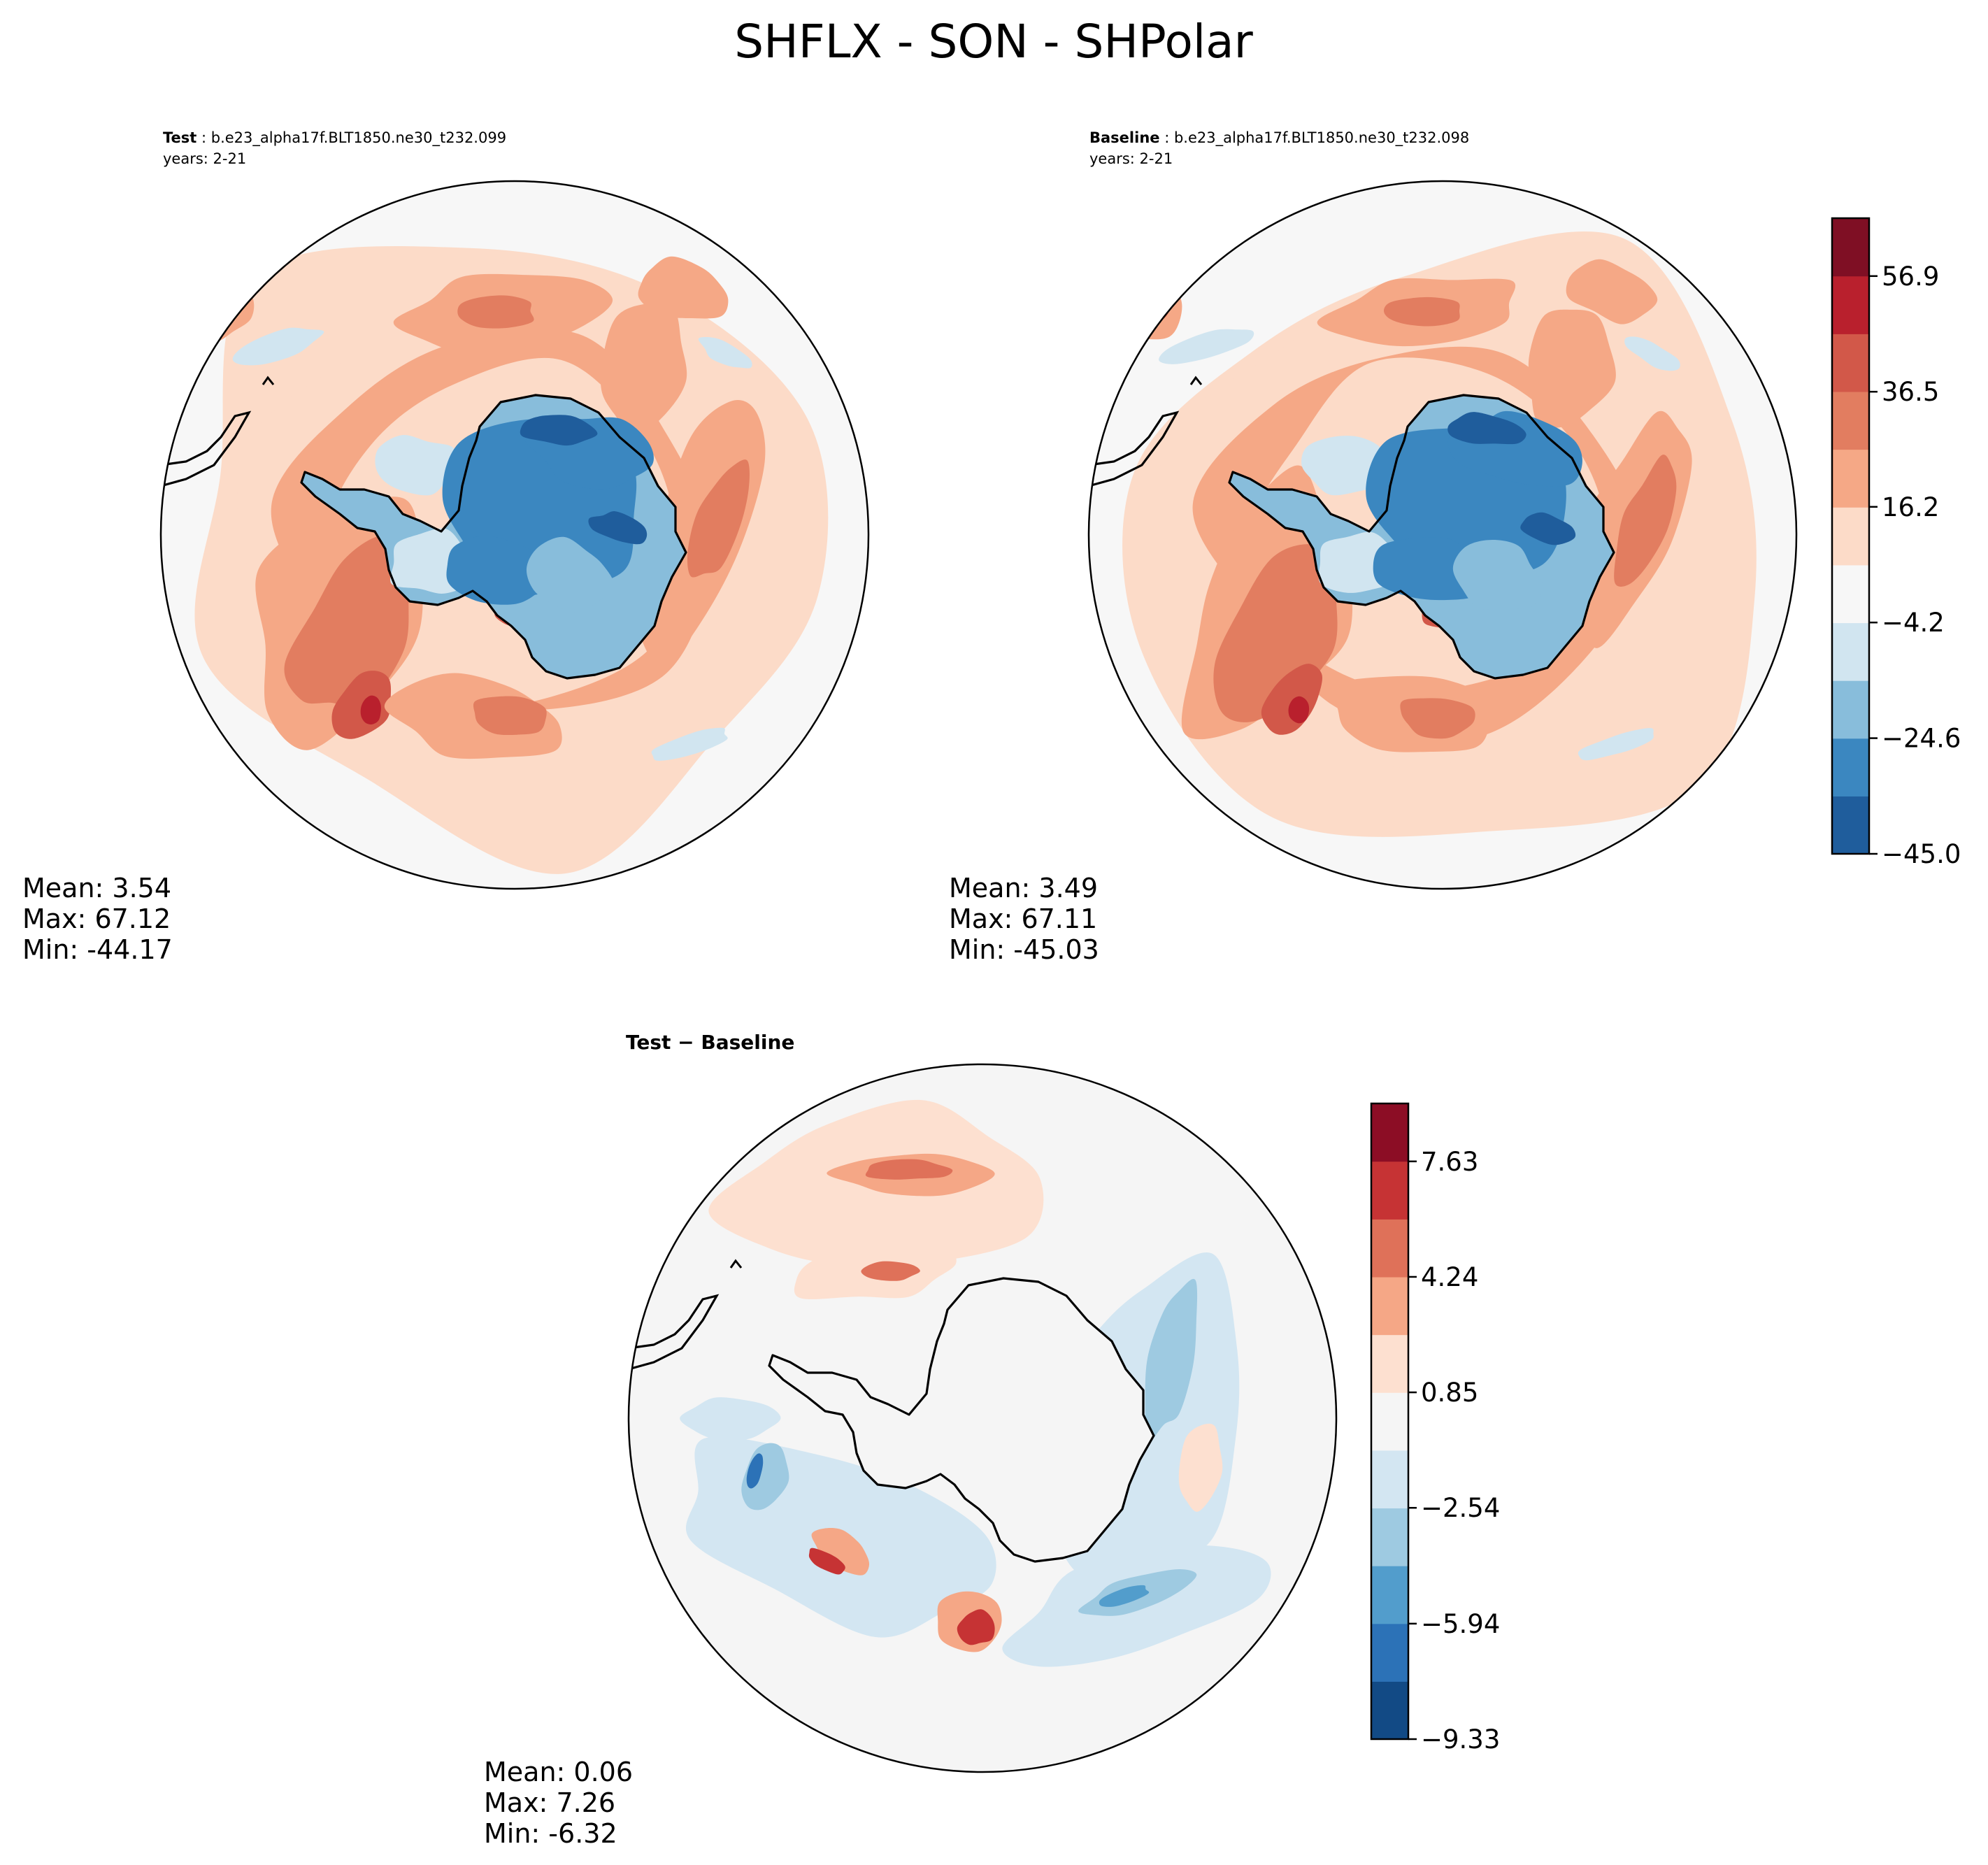 The width and height of the screenshot is (1988, 1865). Describe the element at coordinates (1131, 158) in the screenshot. I see `baseline-panel-years: years: 2-21` at that location.